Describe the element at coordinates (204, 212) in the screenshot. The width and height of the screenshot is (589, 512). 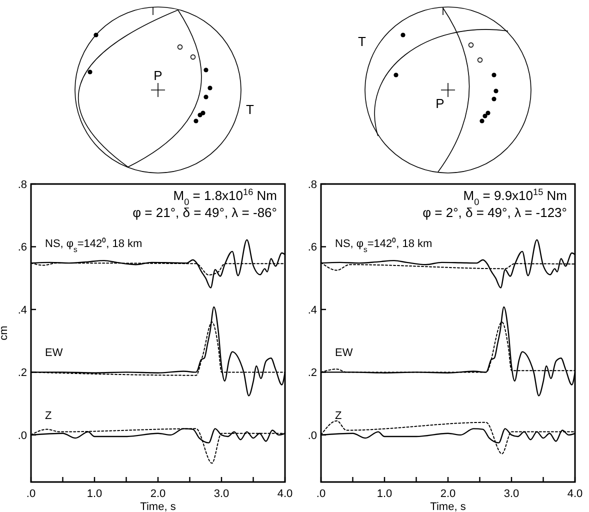
I see `text: φ = 21°, δ = 49°, λ = -86°` at that location.